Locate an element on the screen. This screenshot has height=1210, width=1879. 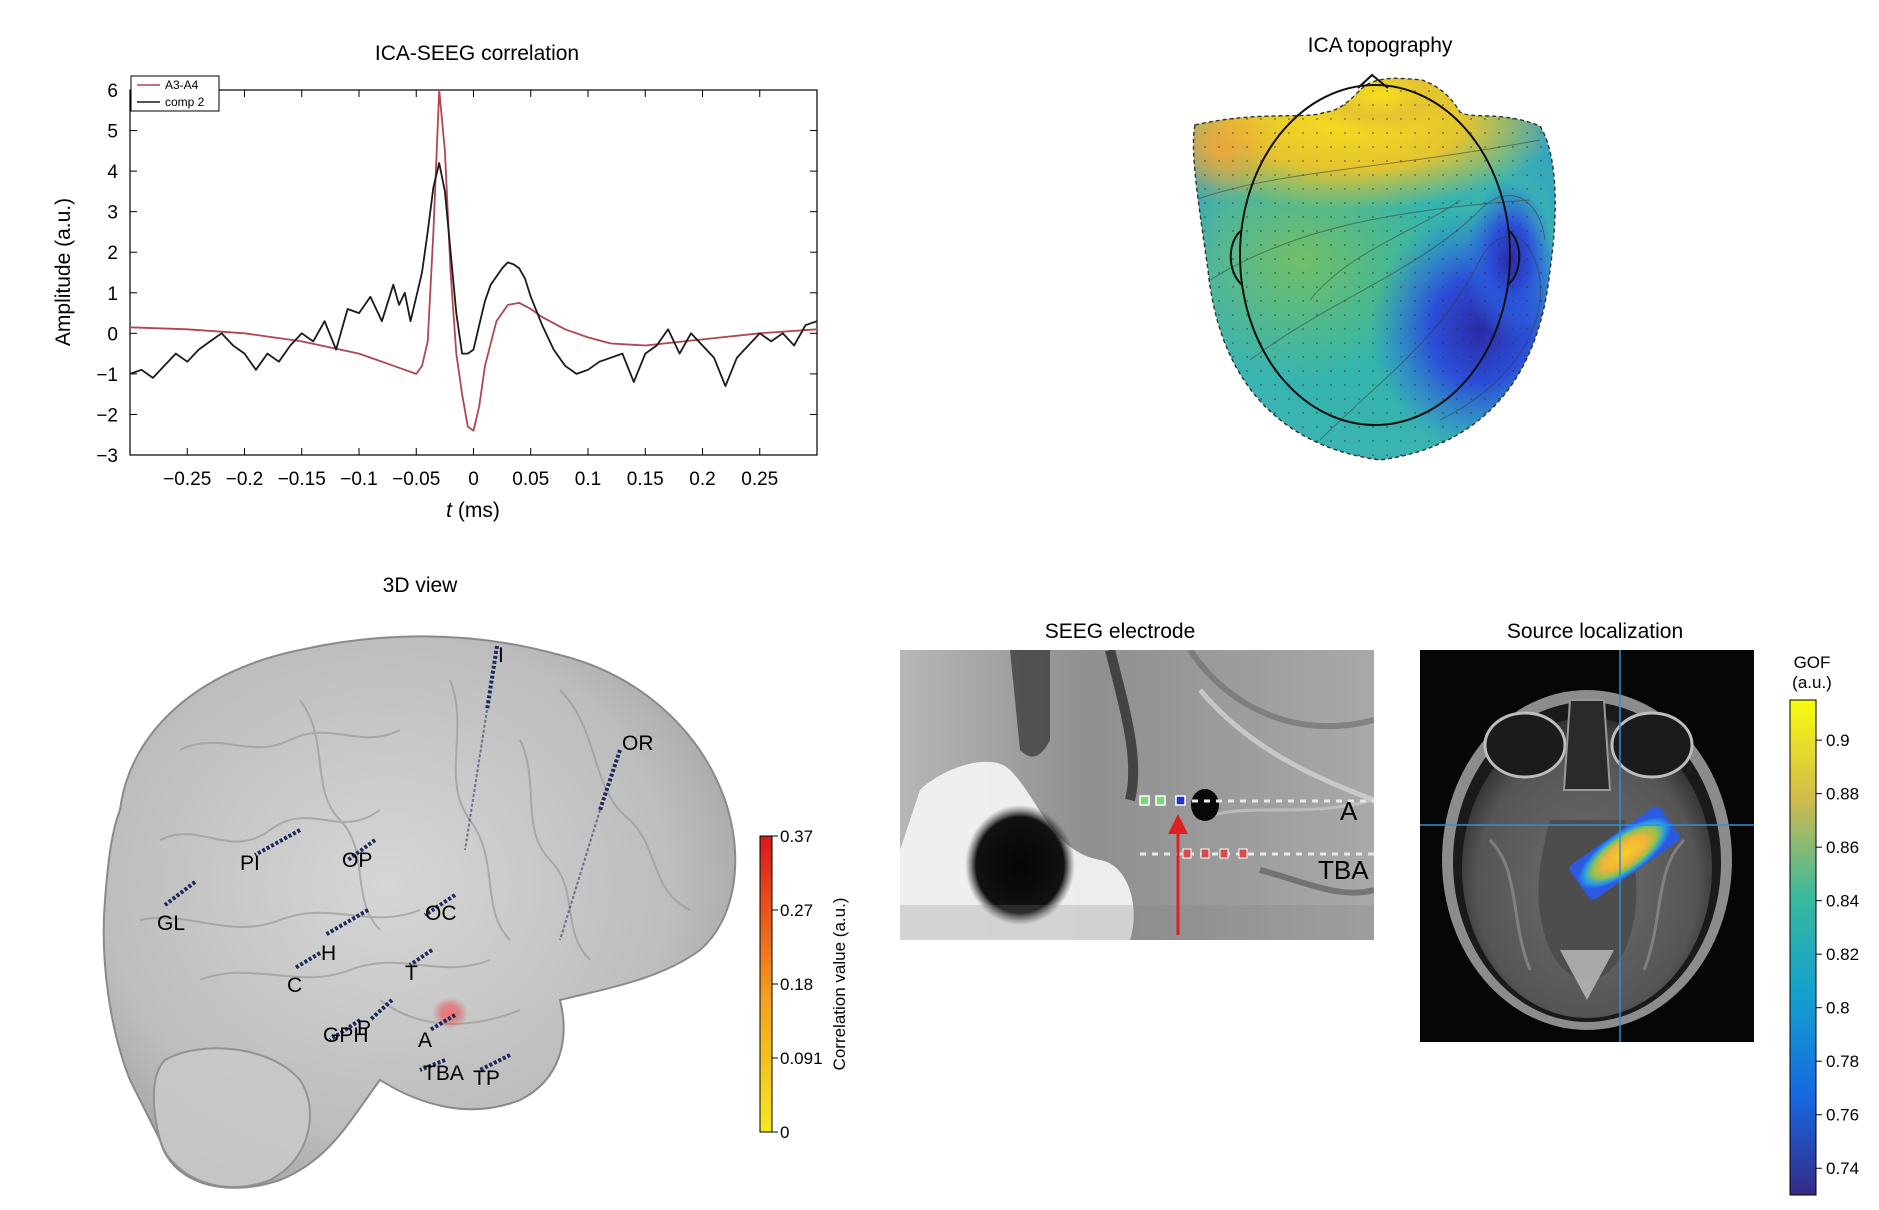
x-tick-label: 0 is located at coordinates (473, 479).